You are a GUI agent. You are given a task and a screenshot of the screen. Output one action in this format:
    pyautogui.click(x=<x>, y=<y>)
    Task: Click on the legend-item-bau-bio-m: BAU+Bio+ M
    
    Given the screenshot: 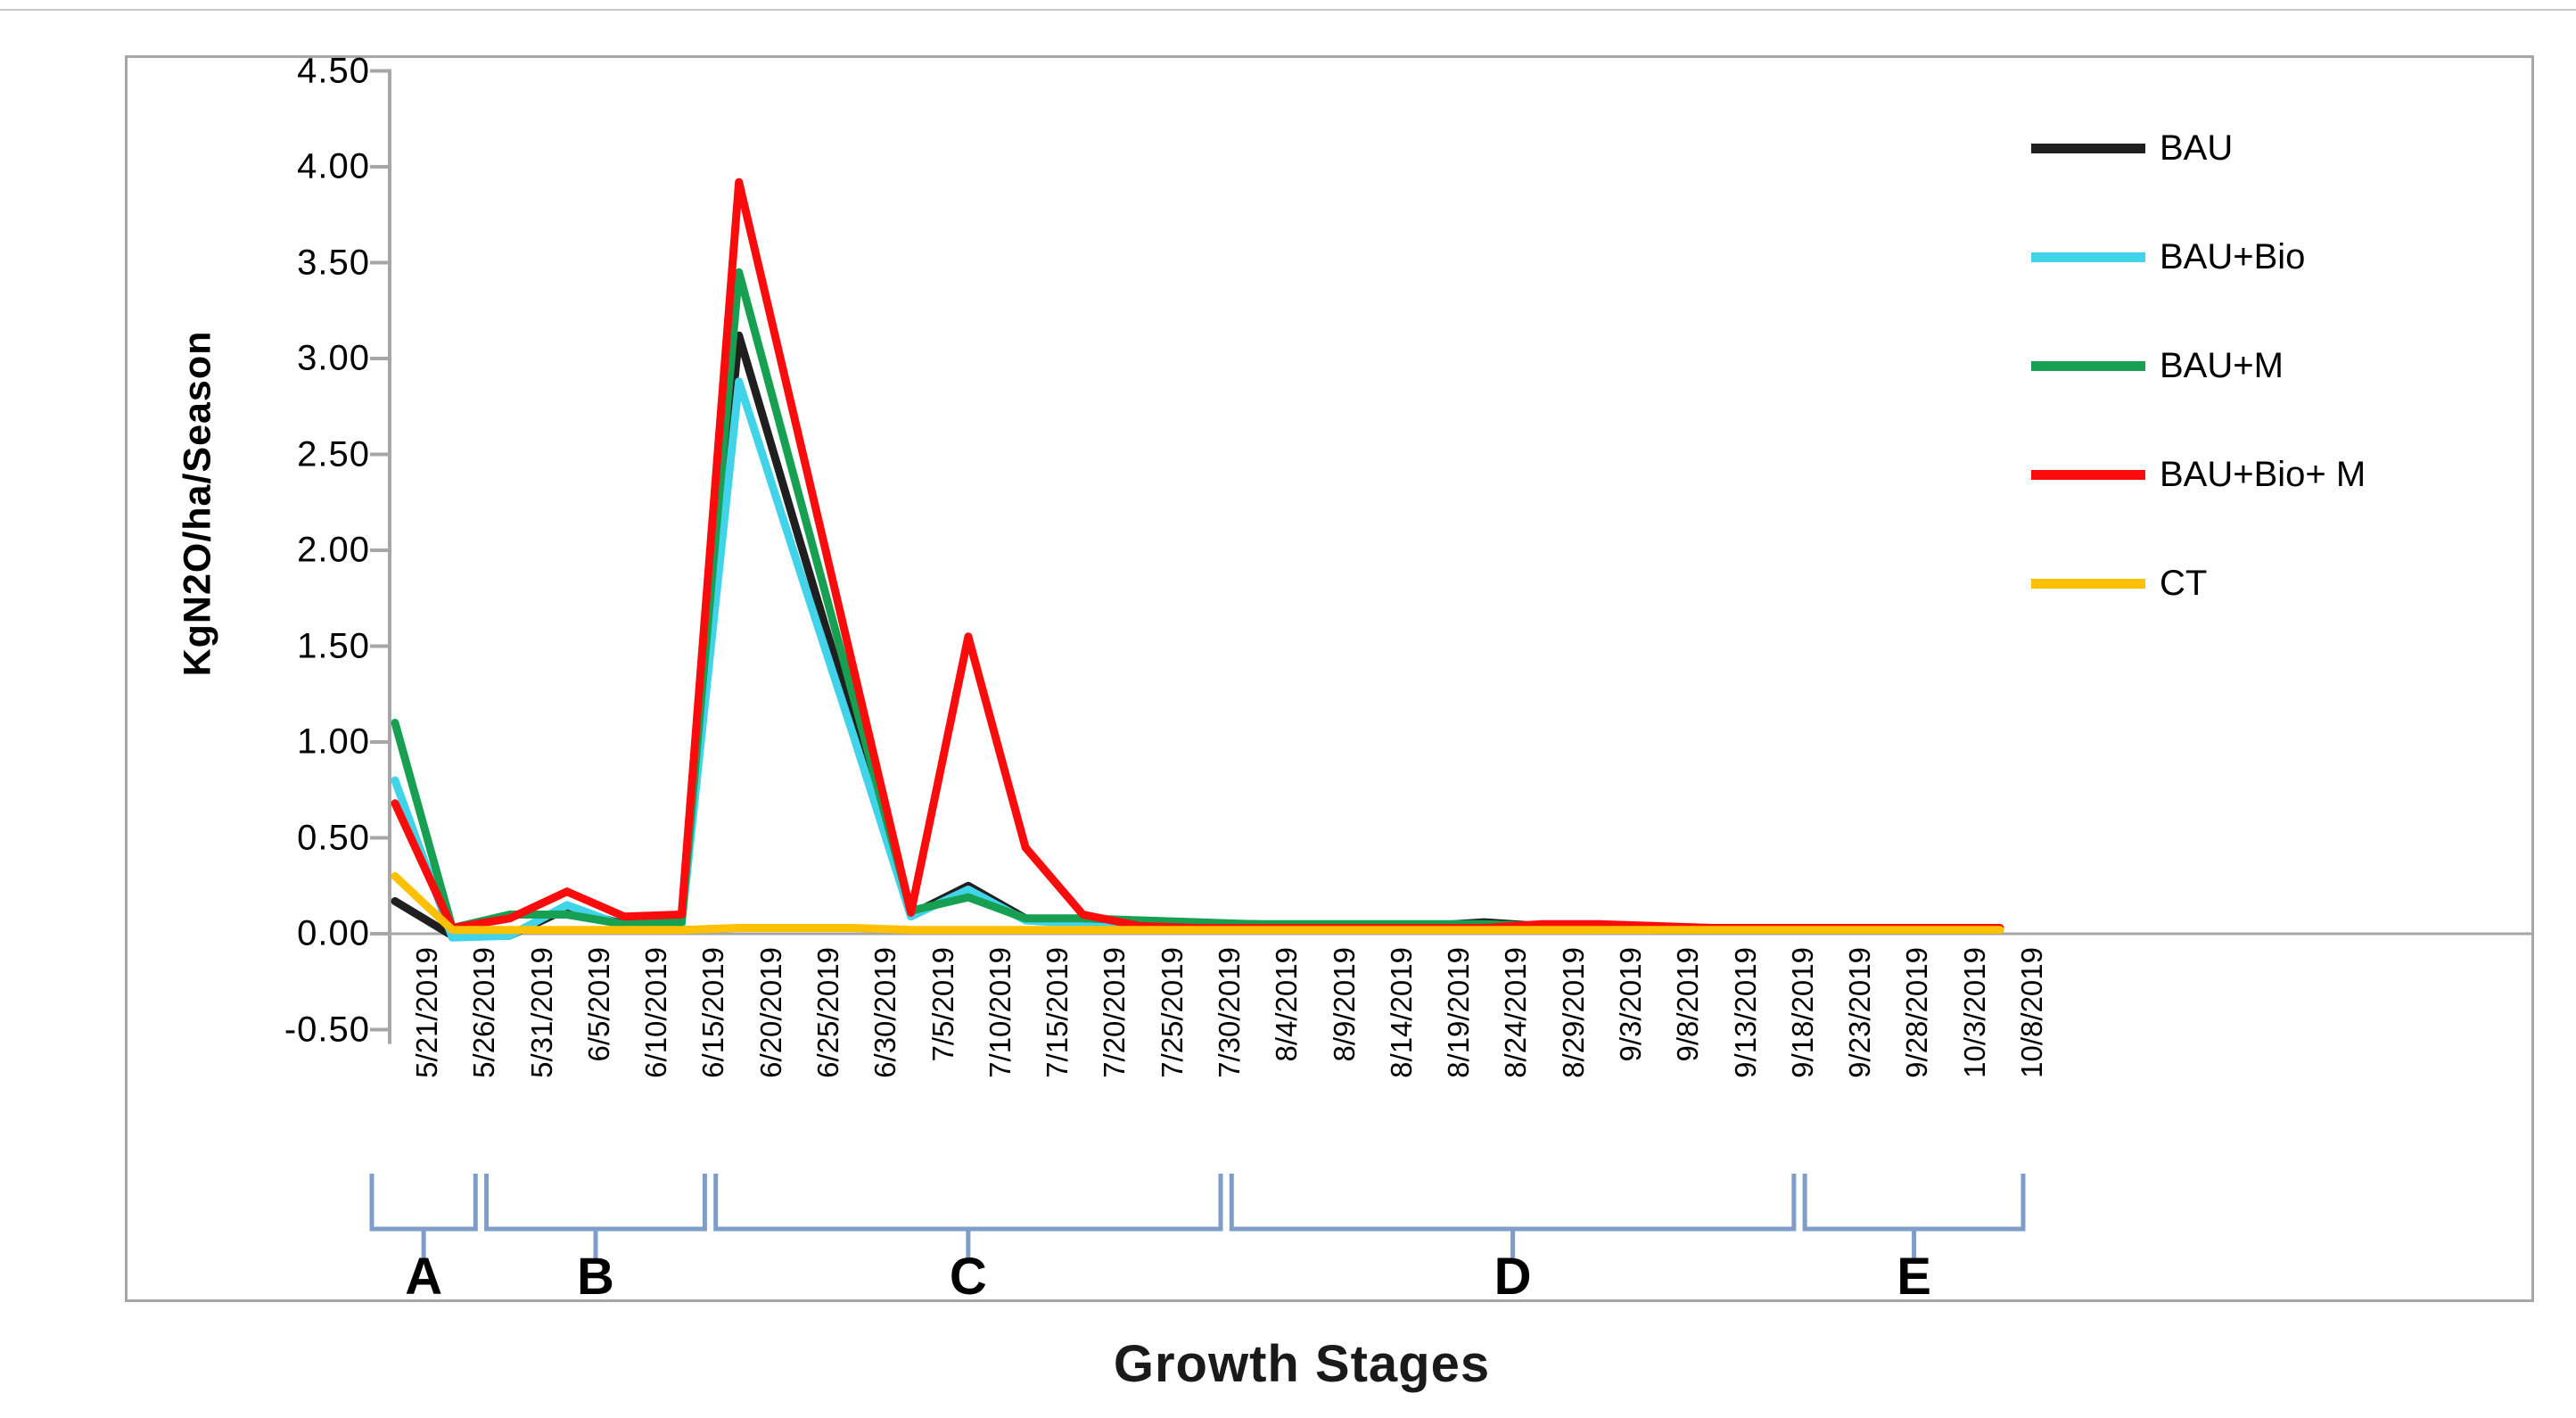 What is the action you would take?
    pyautogui.click(x=2198, y=475)
    